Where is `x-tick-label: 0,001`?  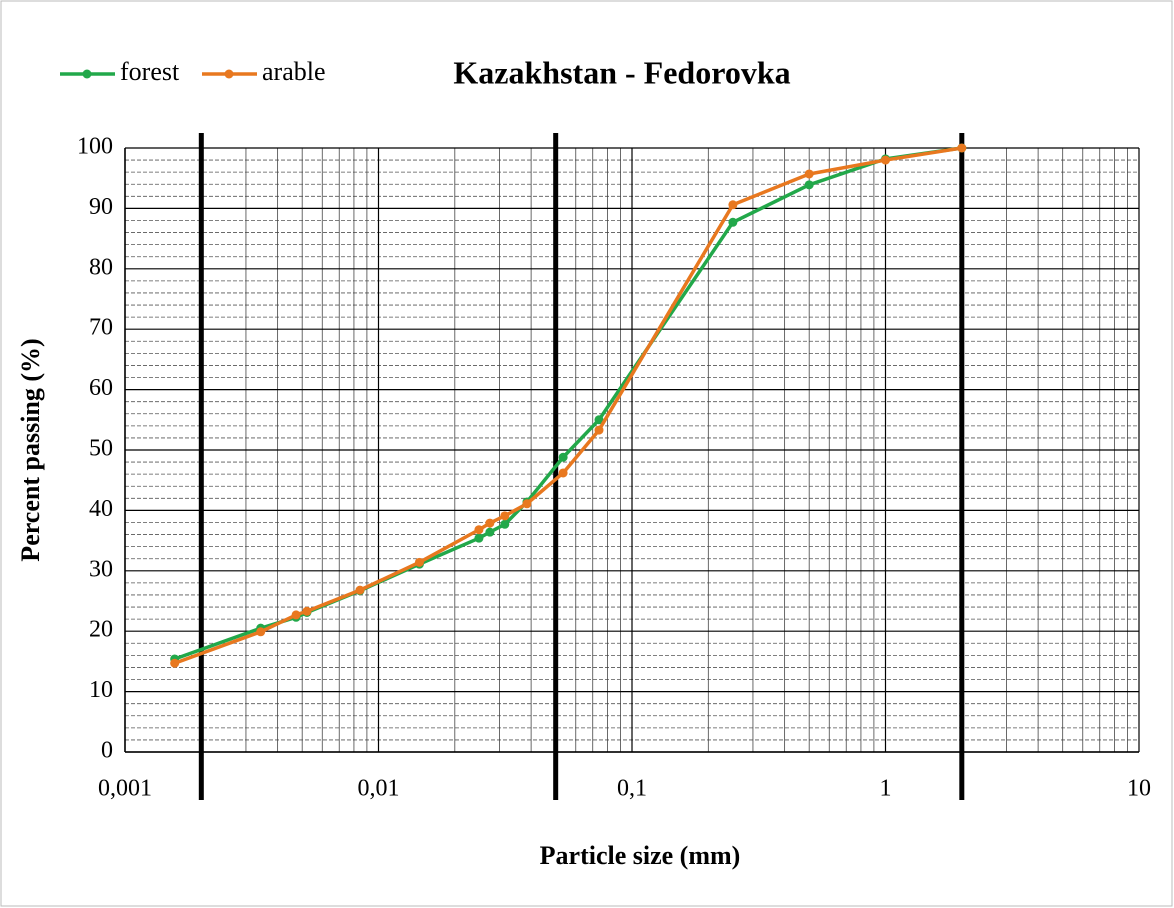 x-tick-label: 0,001 is located at coordinates (125, 789).